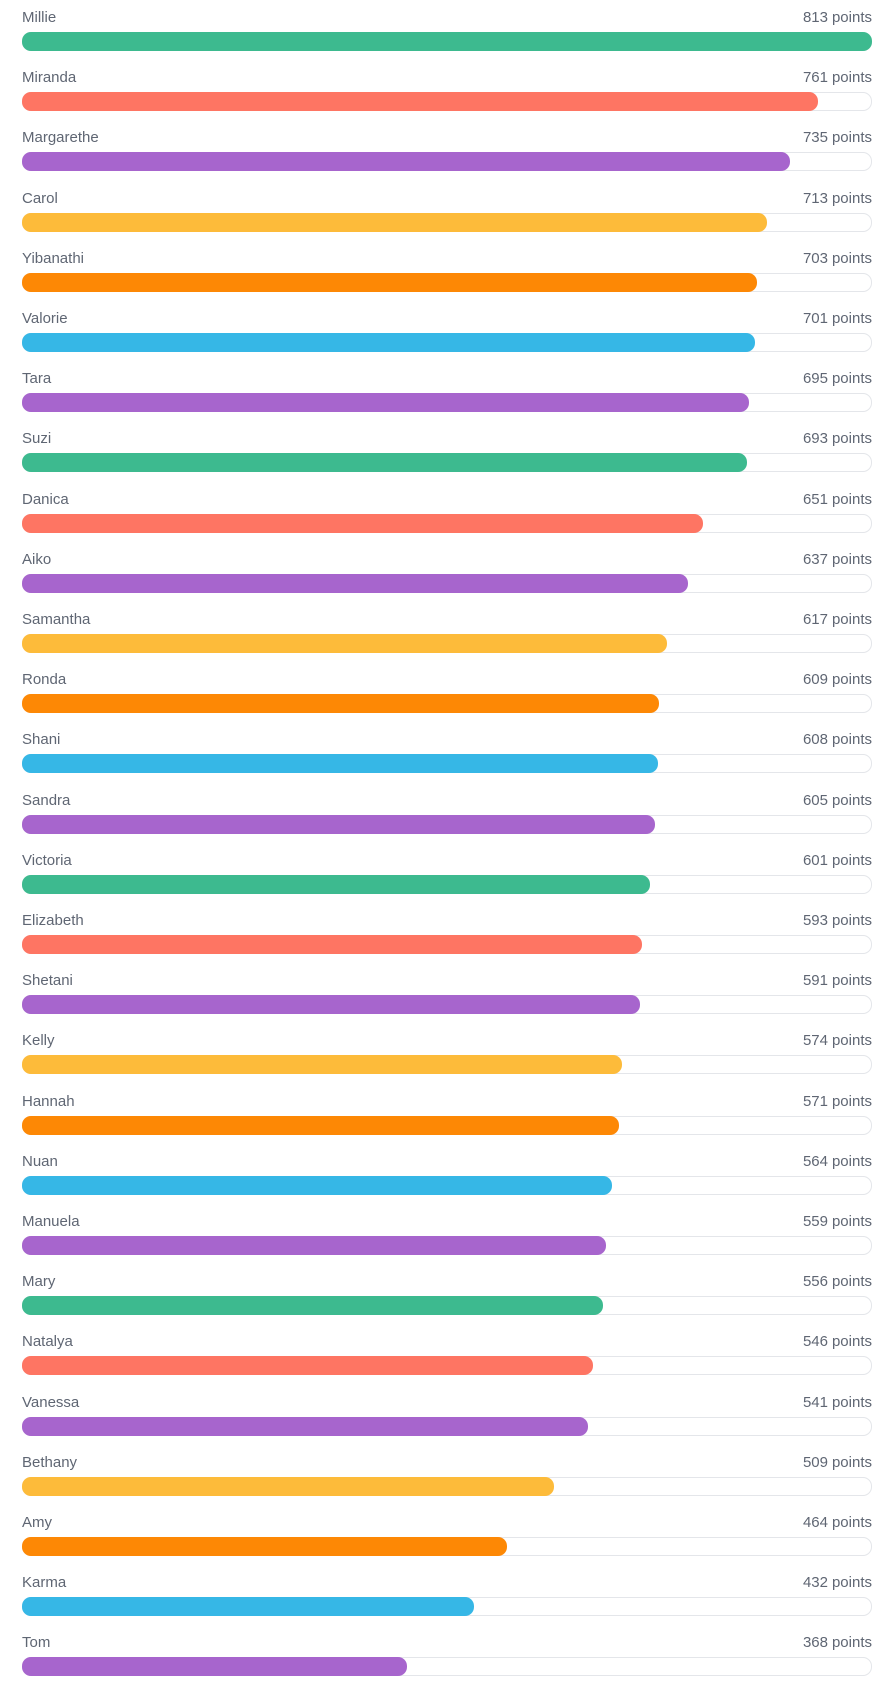 The width and height of the screenshot is (891, 1697). Describe the element at coordinates (51, 1402) in the screenshot. I see `participant-name: Vanessa` at that location.